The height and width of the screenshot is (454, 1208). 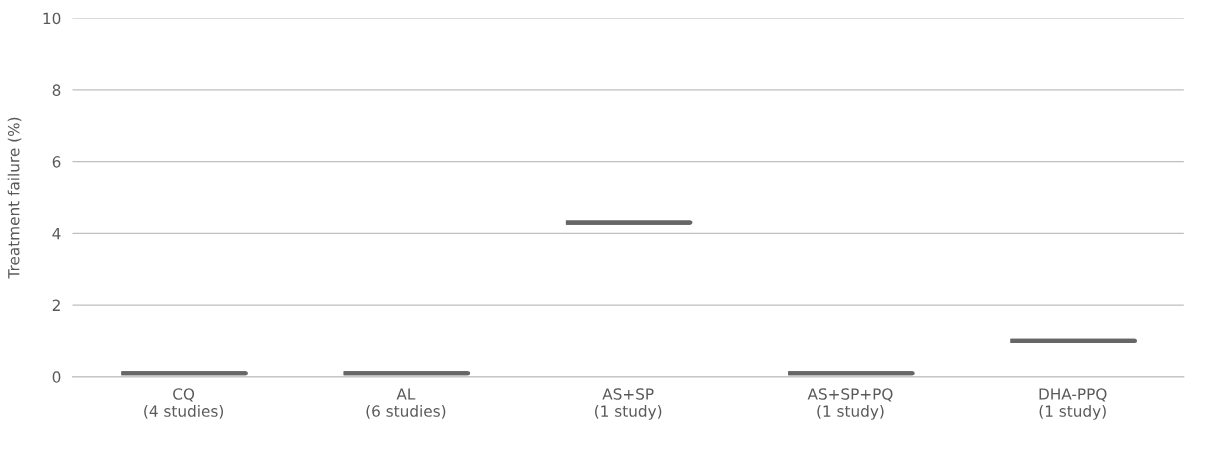 What do you see at coordinates (184, 403) in the screenshot?
I see `x-tick-label: CQ (4 studies)` at bounding box center [184, 403].